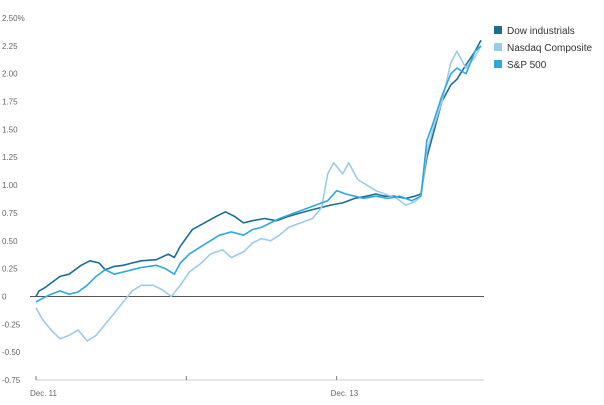 This screenshot has height=405, width=604. I want to click on x-tick-label: Dec. 13, so click(345, 393).